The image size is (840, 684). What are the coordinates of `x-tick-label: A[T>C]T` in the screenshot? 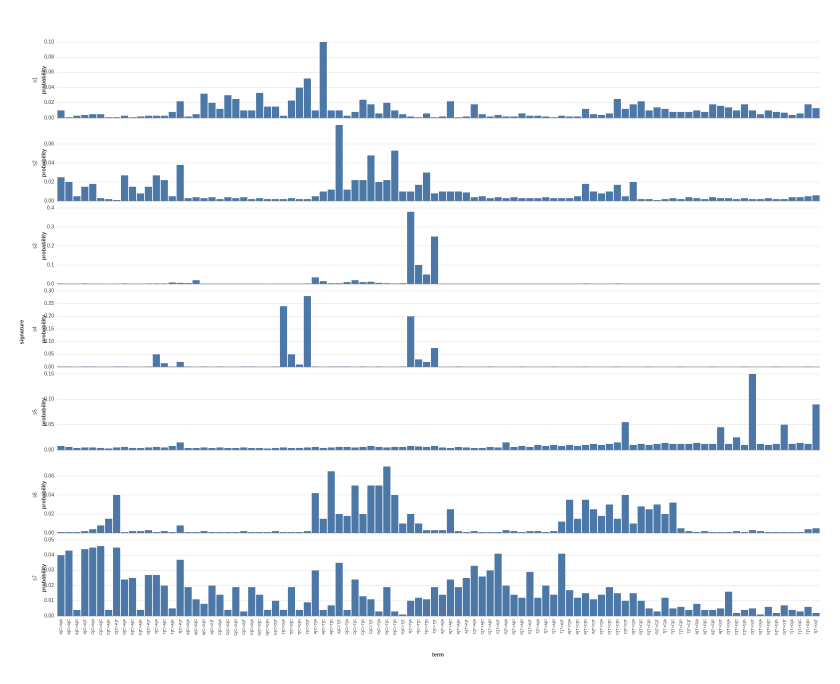 It's located at (593, 626).